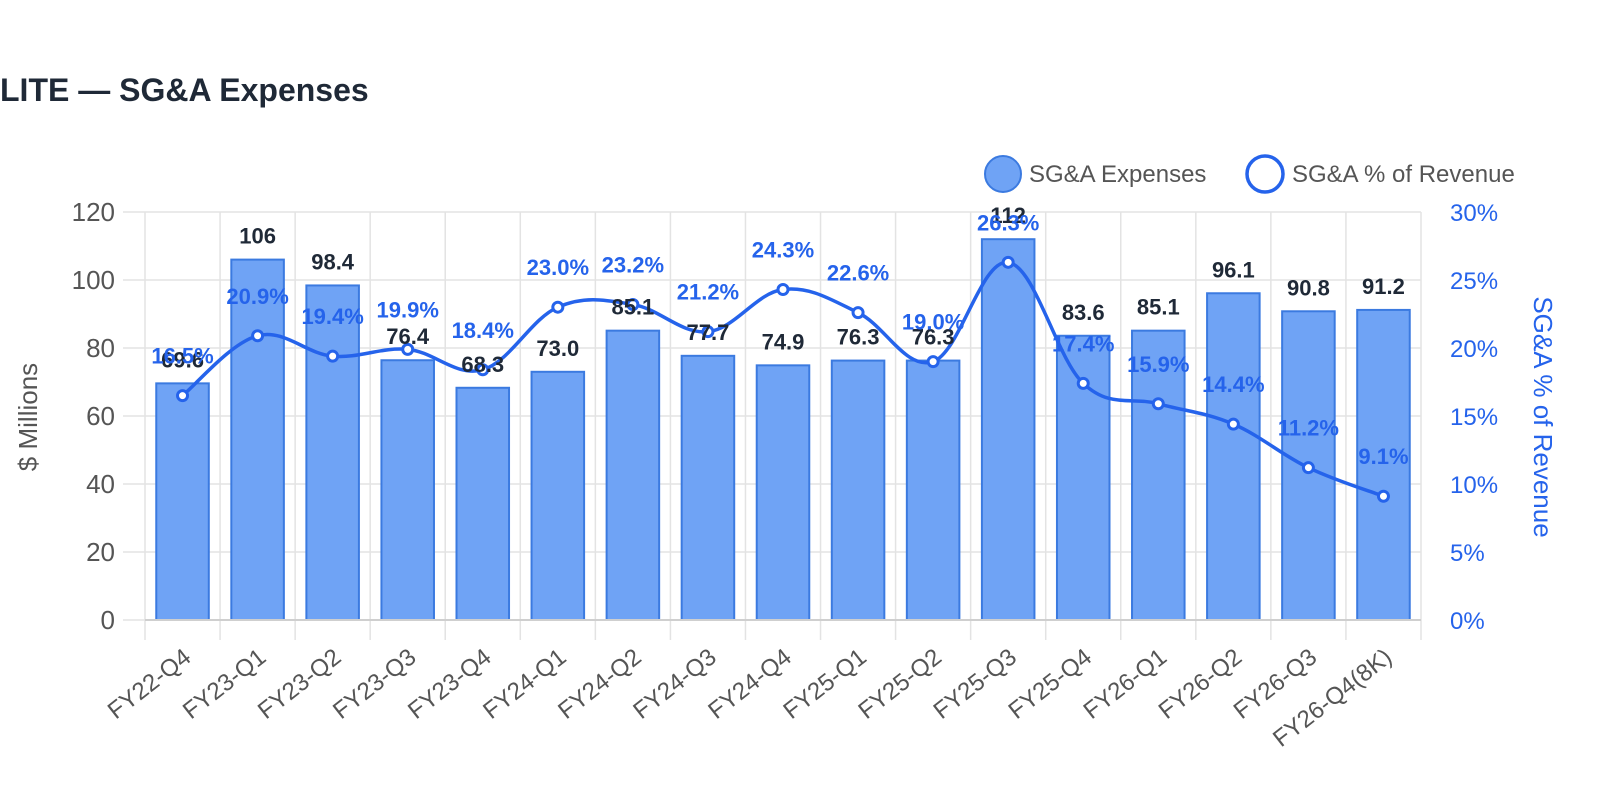 Image resolution: width=1600 pixels, height=800 pixels. Describe the element at coordinates (558, 267) in the screenshot. I see `line-value-label: 23.0%` at that location.